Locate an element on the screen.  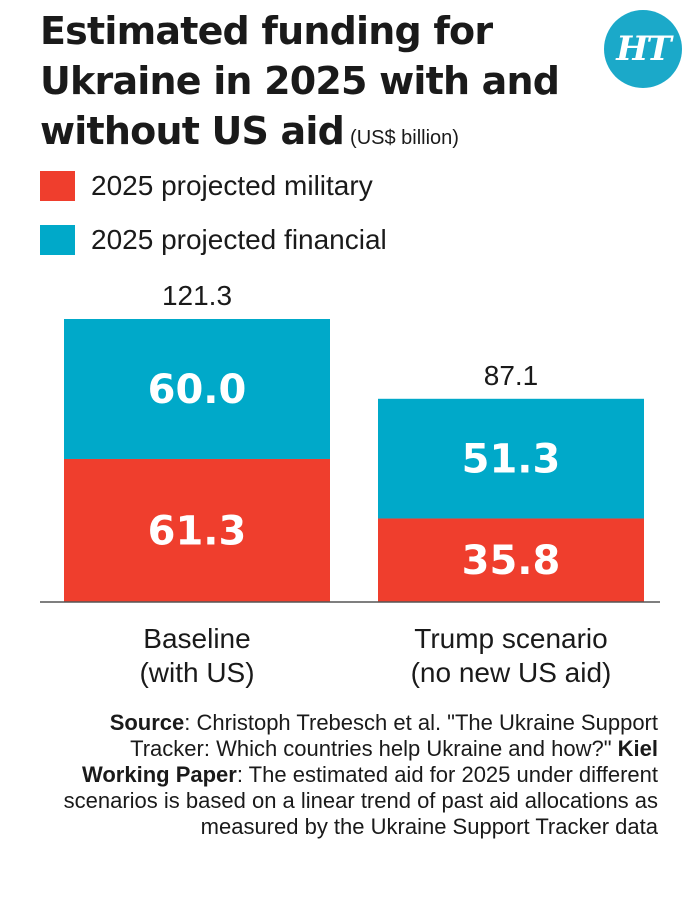
data-label-financial-1: 51.3 is located at coordinates (511, 460).